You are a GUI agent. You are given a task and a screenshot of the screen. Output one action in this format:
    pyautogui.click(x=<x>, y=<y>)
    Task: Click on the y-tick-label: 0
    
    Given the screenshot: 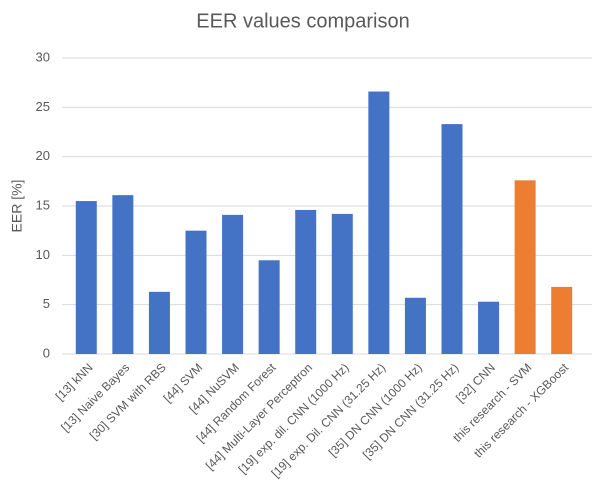 What is the action you would take?
    pyautogui.click(x=46, y=352)
    